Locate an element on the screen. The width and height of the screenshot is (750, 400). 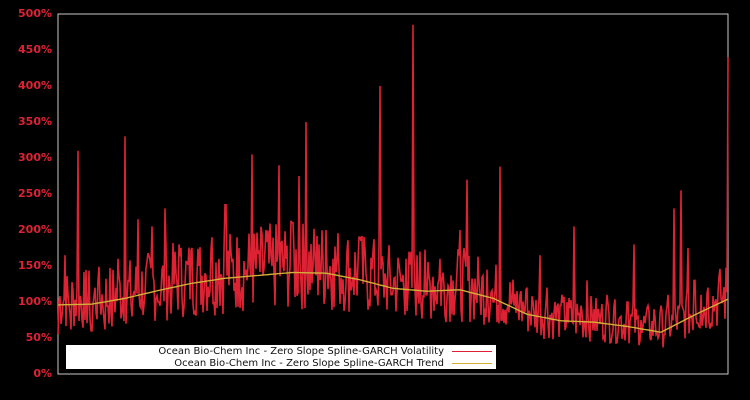
trend-line is located at coordinates (393, 302).